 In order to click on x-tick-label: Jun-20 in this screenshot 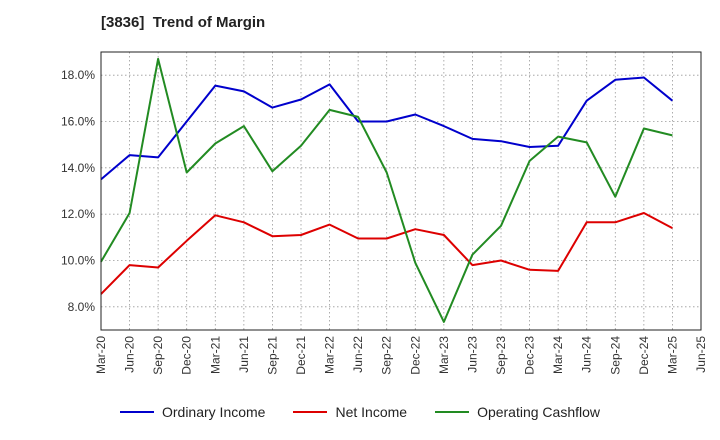, I will do `click(130, 354)`.